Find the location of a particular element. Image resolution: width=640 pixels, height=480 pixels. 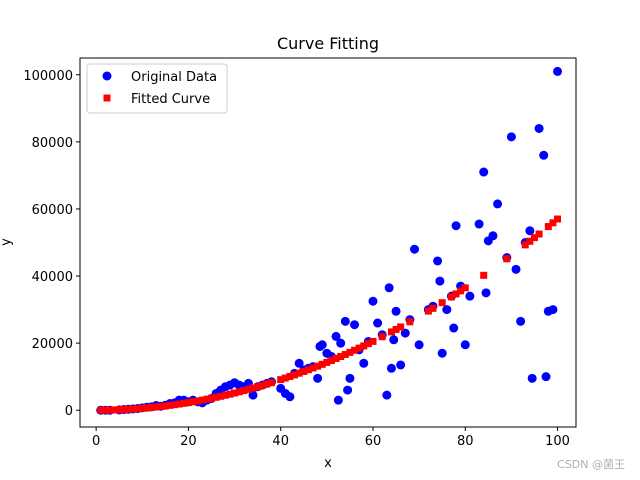

x-tick-label-1: 20 is located at coordinates (188, 441).